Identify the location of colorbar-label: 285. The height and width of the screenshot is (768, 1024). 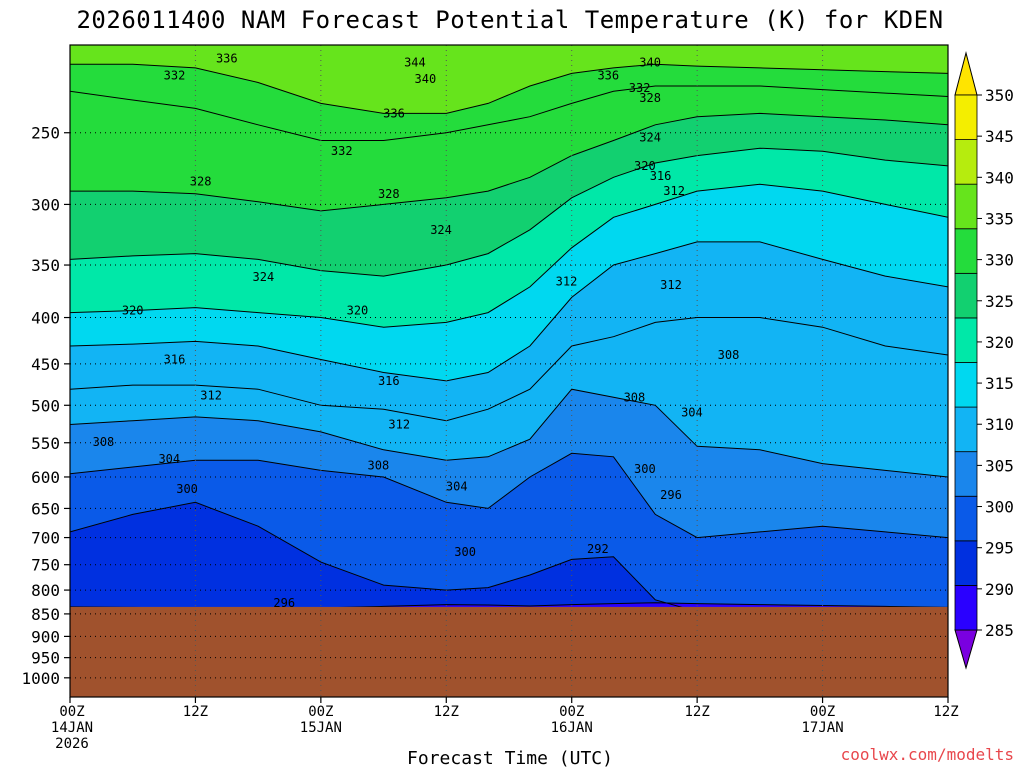
(999, 630).